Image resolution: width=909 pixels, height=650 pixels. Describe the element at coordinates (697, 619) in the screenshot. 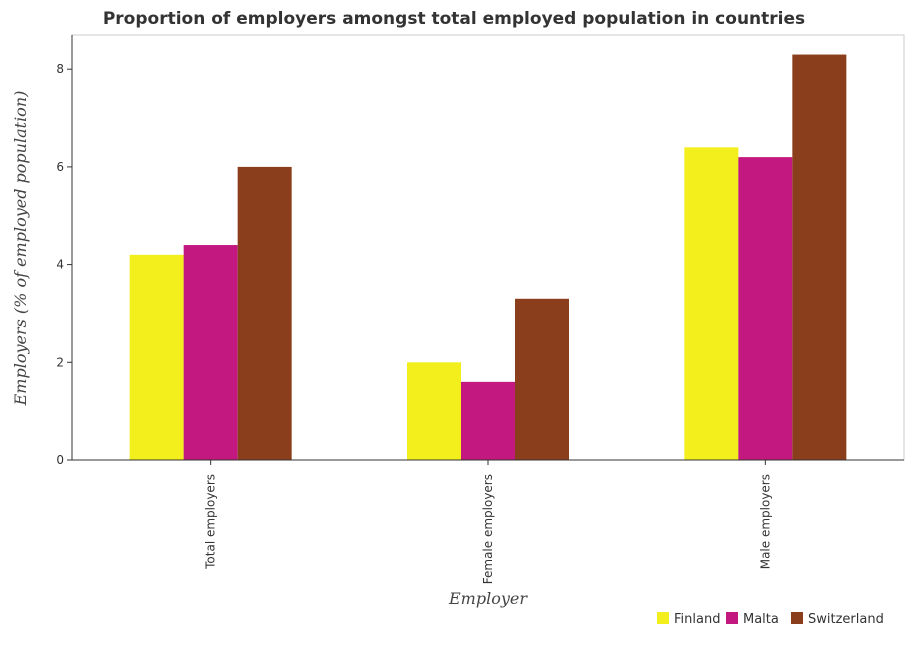

I see `legend-label-finland: Finland` at that location.